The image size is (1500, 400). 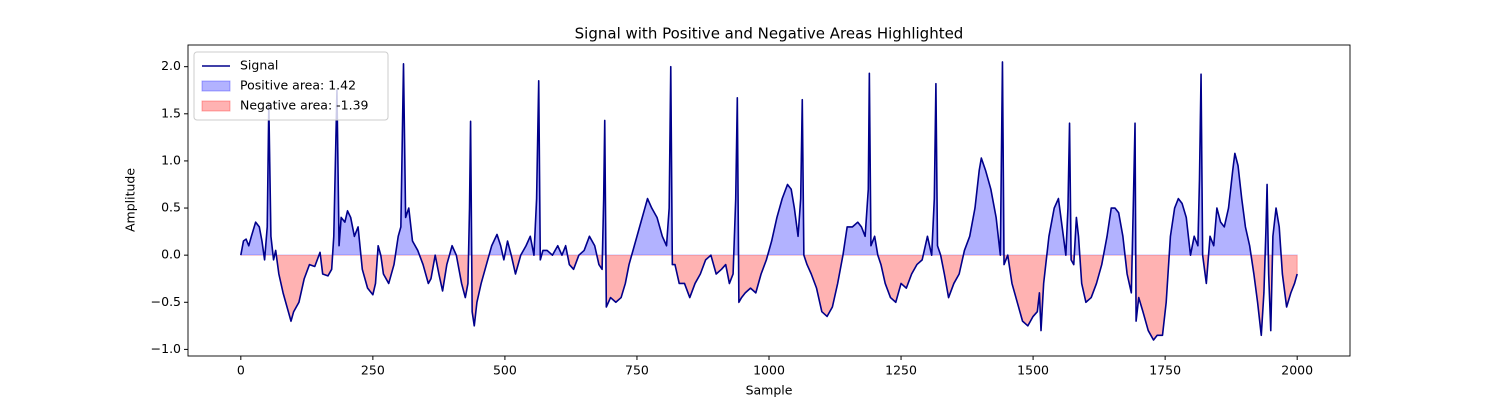 I want to click on x-tick-label: 500, so click(x=505, y=370).